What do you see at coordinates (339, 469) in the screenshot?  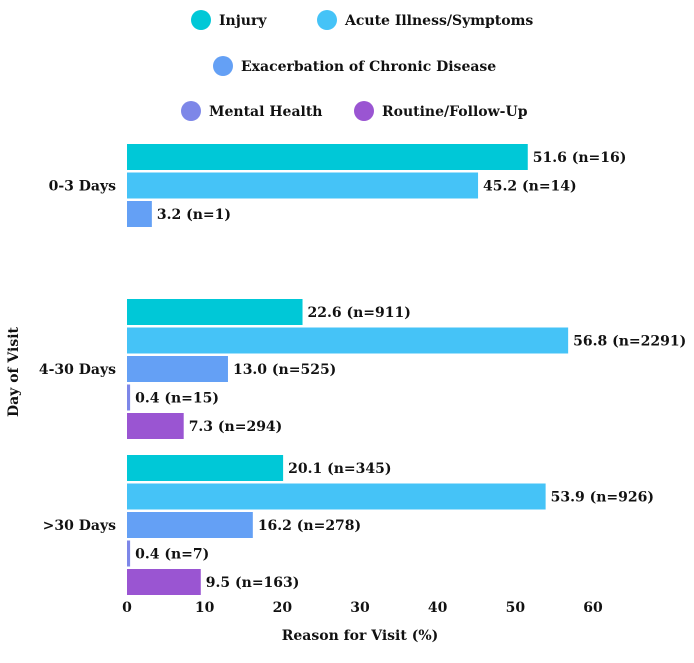 I see `bar-value-label: 20.1 (n=345)` at bounding box center [339, 469].